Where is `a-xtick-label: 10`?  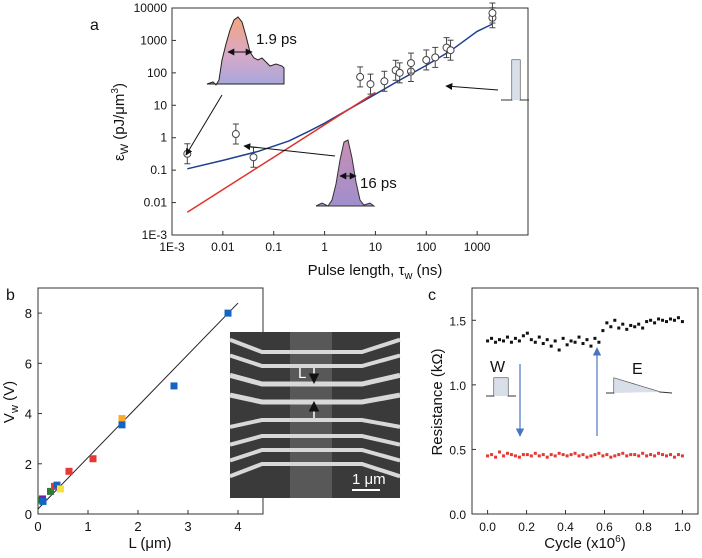
a-xtick-label: 10 is located at coordinates (376, 247).